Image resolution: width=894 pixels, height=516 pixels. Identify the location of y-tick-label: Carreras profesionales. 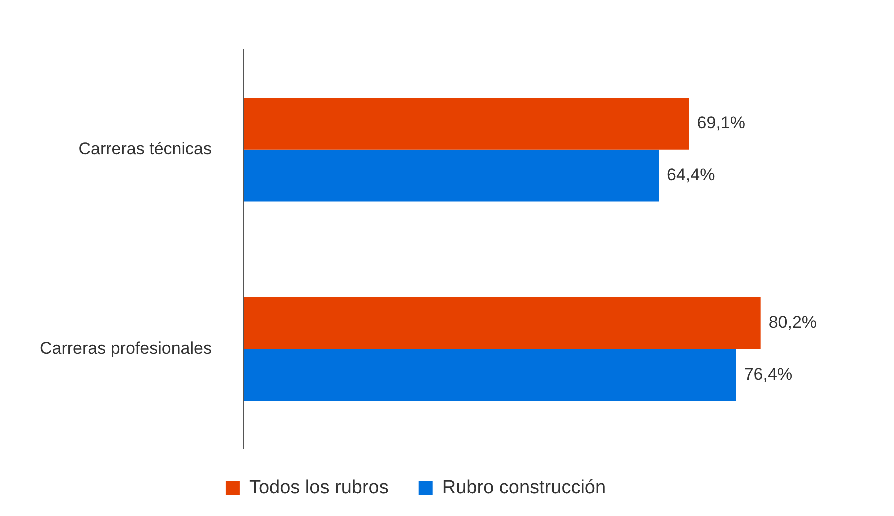
(126, 348).